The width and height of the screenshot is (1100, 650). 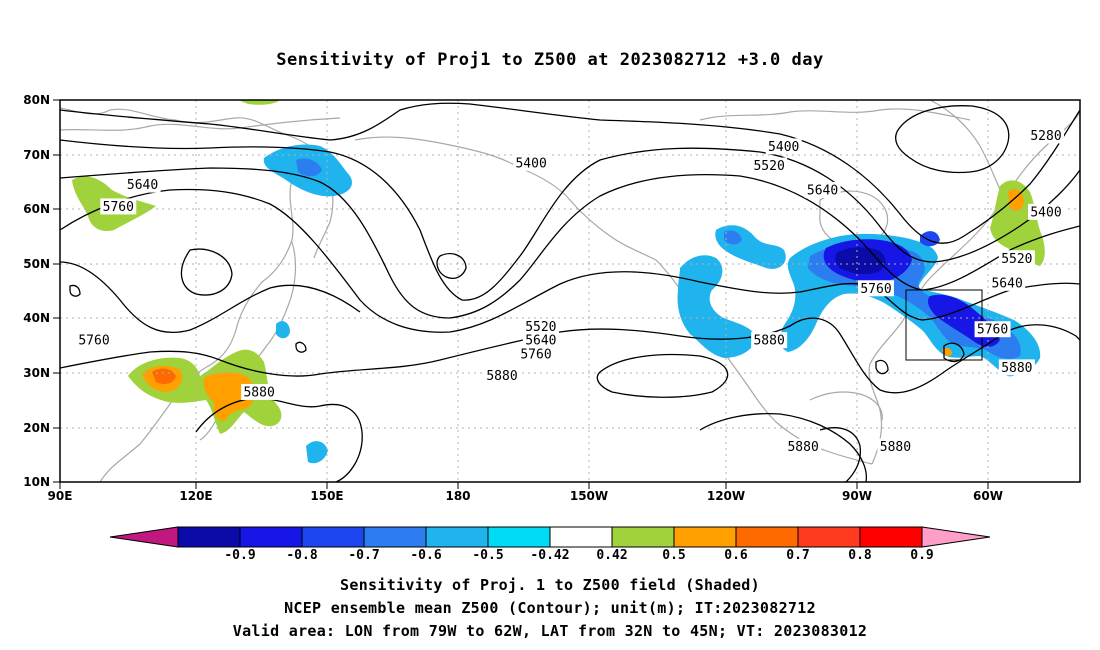 I want to click on colorbar-tick-label: 0.42, so click(x=611, y=555).